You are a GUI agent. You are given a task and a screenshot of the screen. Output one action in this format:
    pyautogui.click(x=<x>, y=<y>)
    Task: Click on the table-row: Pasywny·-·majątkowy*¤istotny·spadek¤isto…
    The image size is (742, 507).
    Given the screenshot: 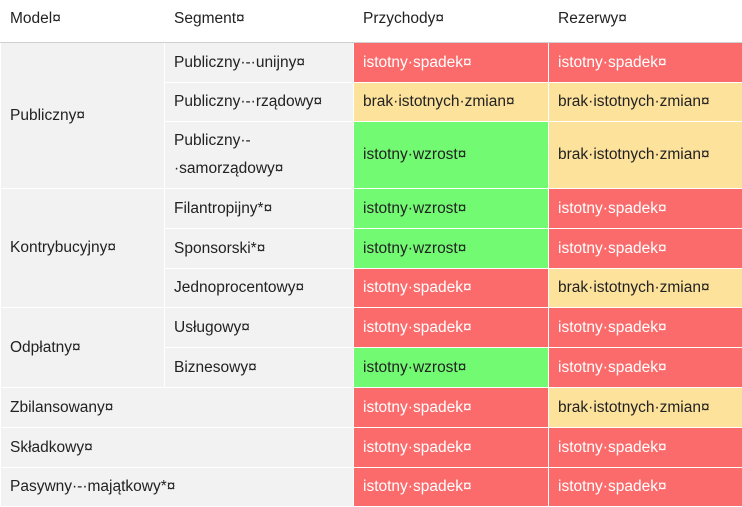 What is the action you would take?
    pyautogui.click(x=371, y=487)
    